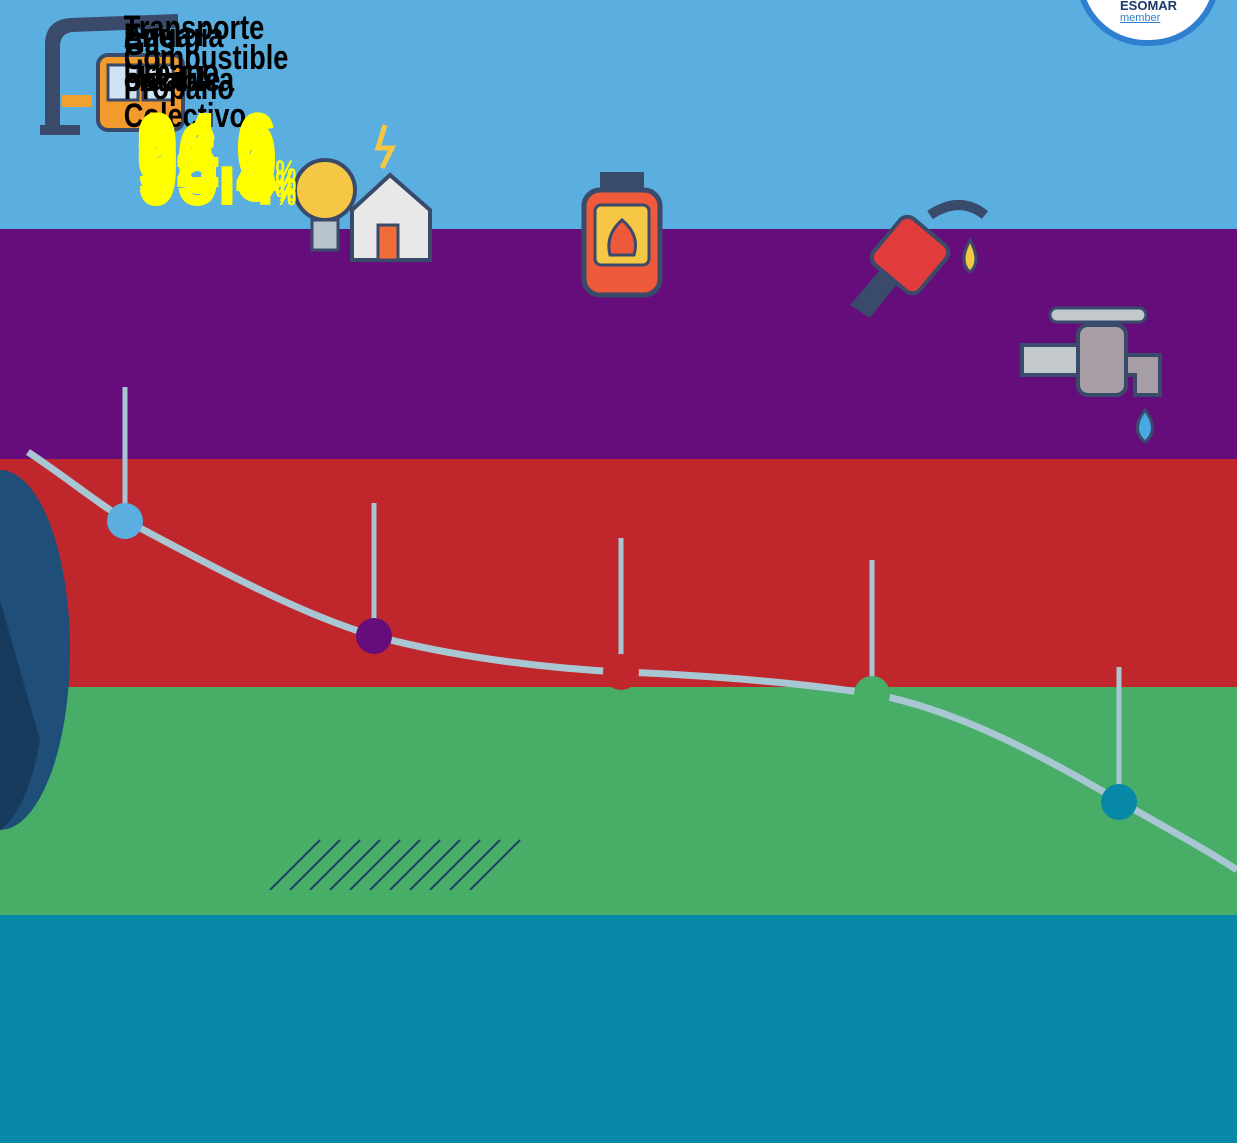 This screenshot has height=1143, width=1237. Describe the element at coordinates (1149, 6) in the screenshot. I see `logo-text: ESOMAR` at that location.